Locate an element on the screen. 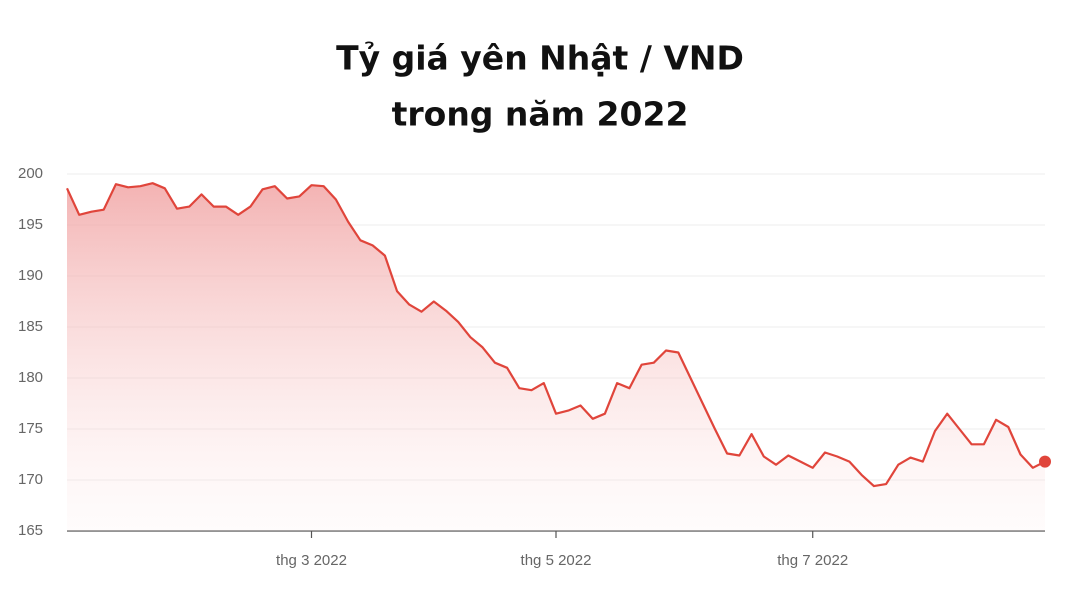 The image size is (1080, 608). x-tick-label: thg 7 2022 is located at coordinates (812, 560).